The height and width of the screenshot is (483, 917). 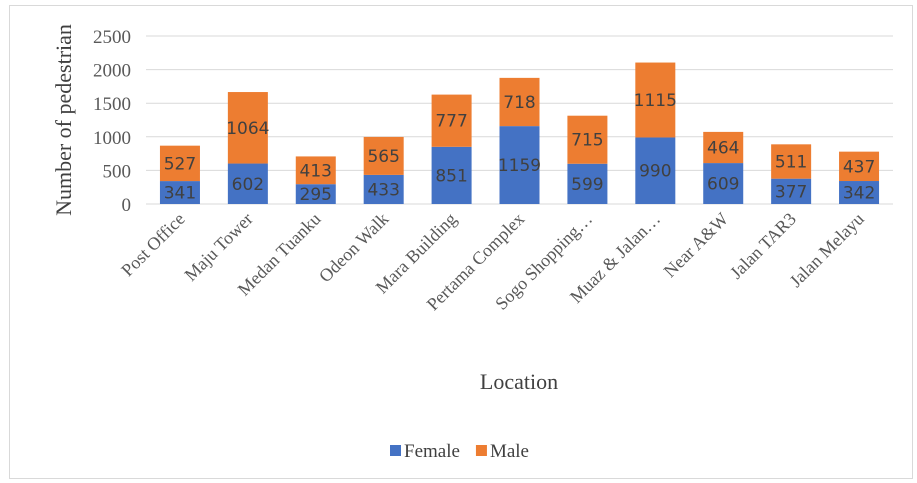 I want to click on data-label-male: 715, so click(x=587, y=141).